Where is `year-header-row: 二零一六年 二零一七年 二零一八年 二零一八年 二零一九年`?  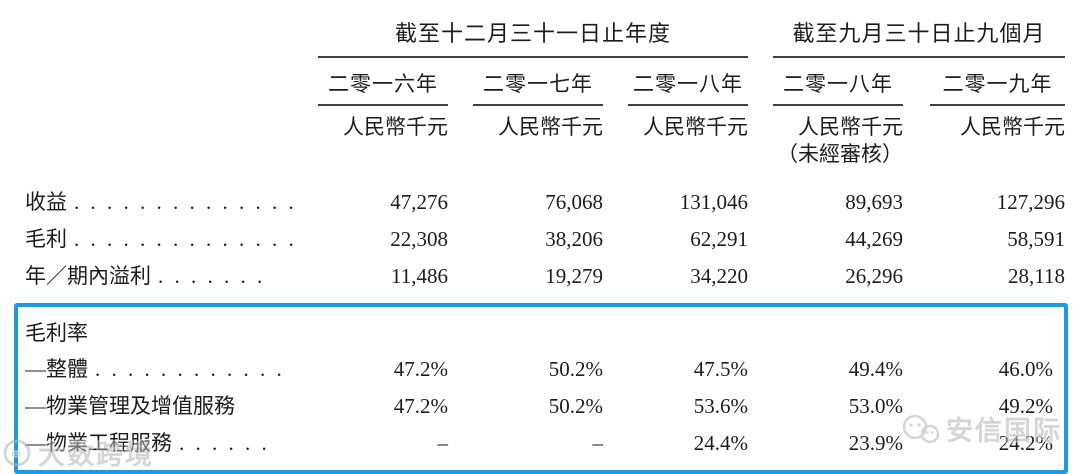
year-header-row: 二零一六年 二零一七年 二零一八年 二零一八年 二零一九年 is located at coordinates (545, 87).